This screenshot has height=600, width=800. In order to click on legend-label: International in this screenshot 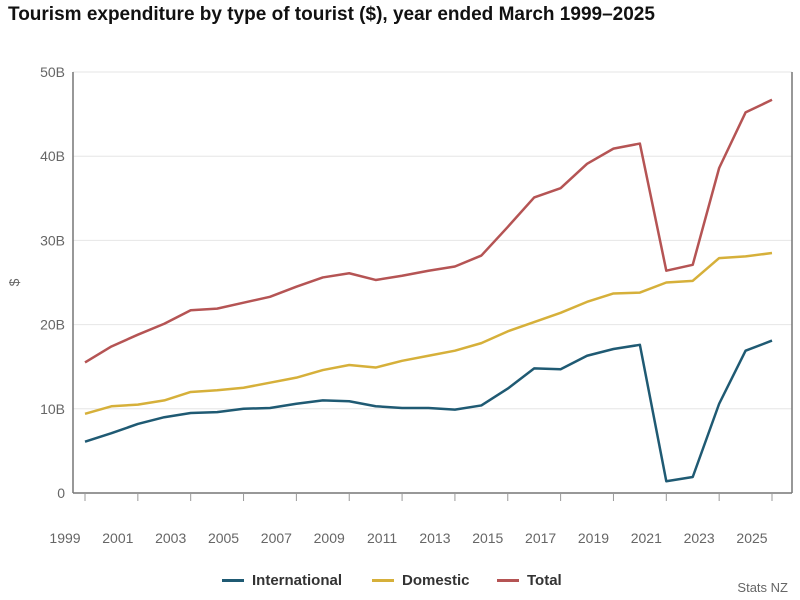, I will do `click(297, 580)`.